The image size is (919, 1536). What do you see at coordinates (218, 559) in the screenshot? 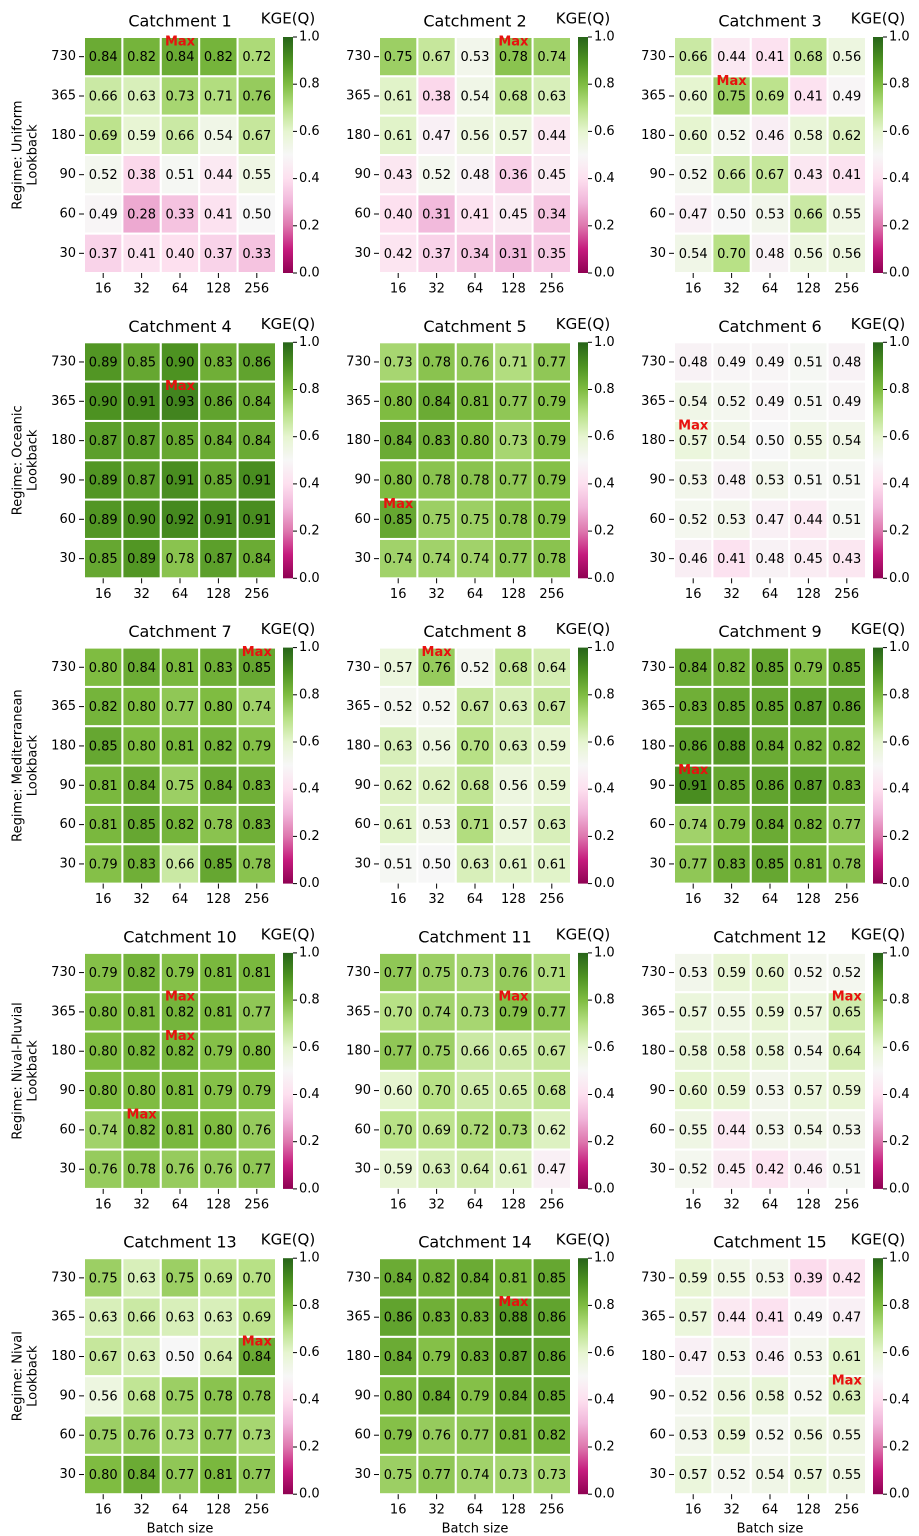
I see `cell-value-label: 0.87` at bounding box center [218, 559].